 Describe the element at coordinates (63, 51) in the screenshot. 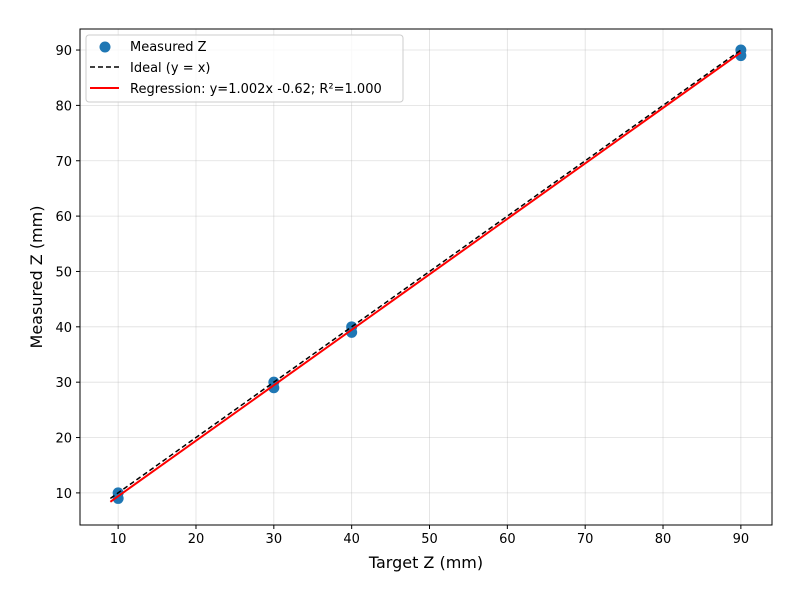

I see `y-tick-label: 90` at that location.